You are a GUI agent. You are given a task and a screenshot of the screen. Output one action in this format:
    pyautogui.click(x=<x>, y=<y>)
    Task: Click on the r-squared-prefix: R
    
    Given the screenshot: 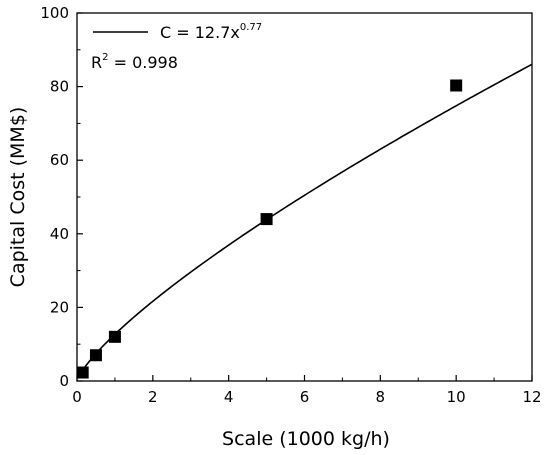 What is the action you would take?
    pyautogui.click(x=96, y=62)
    